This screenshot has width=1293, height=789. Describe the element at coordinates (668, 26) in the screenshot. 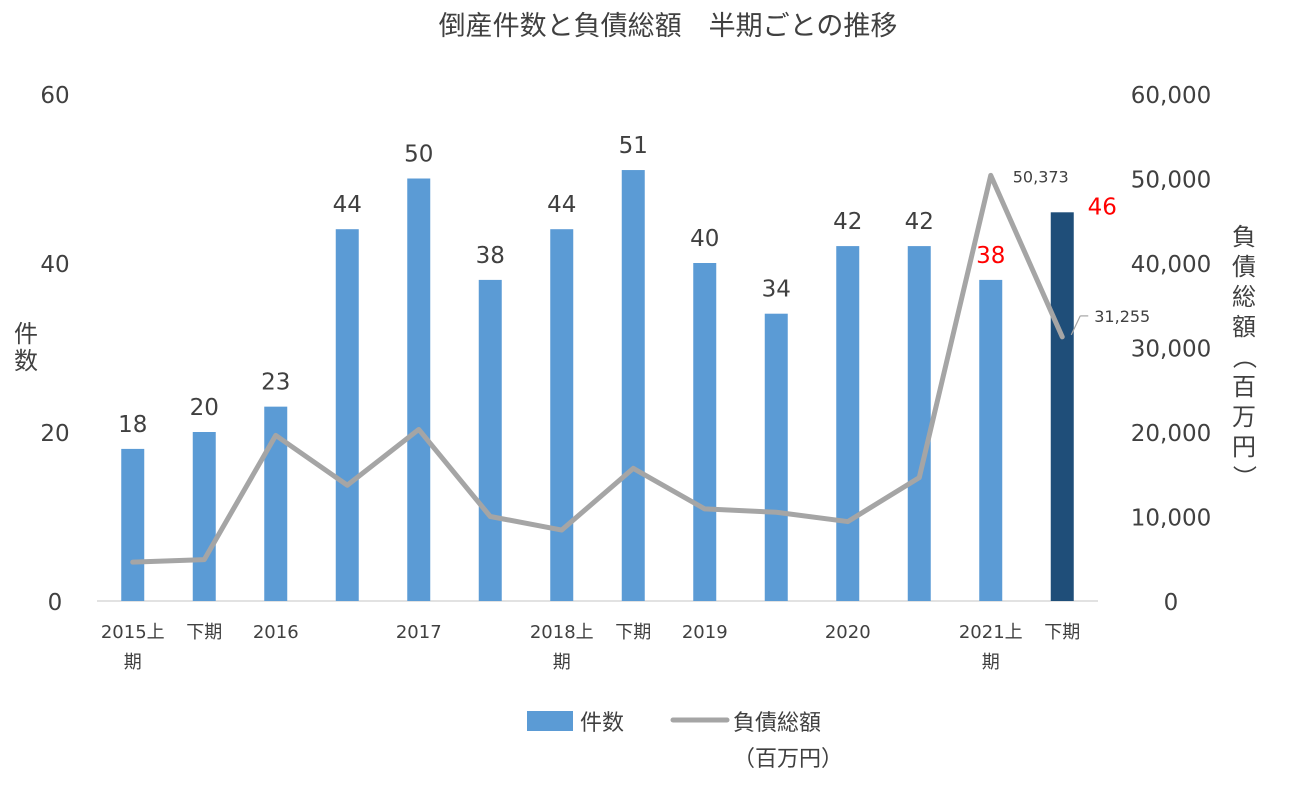

I see `chart-title: 倒産件数と負債総額 半期ごとの推移` at that location.